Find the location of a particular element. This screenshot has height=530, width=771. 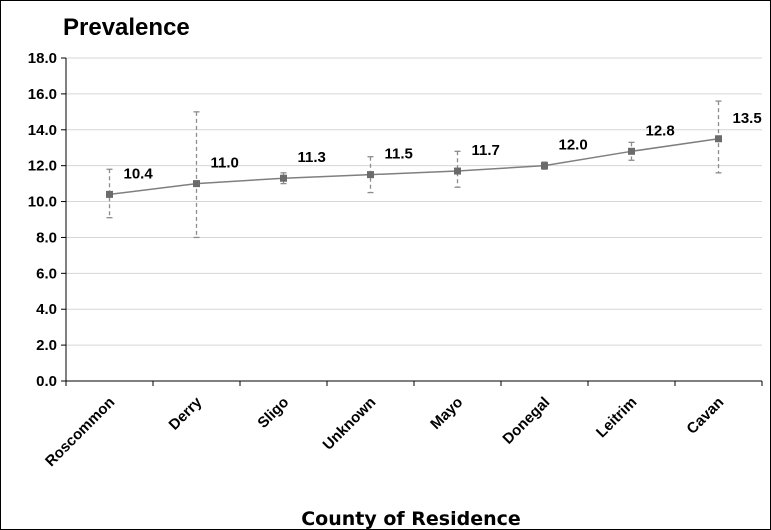

x-axis-title: County of Residence is located at coordinates (411, 519).